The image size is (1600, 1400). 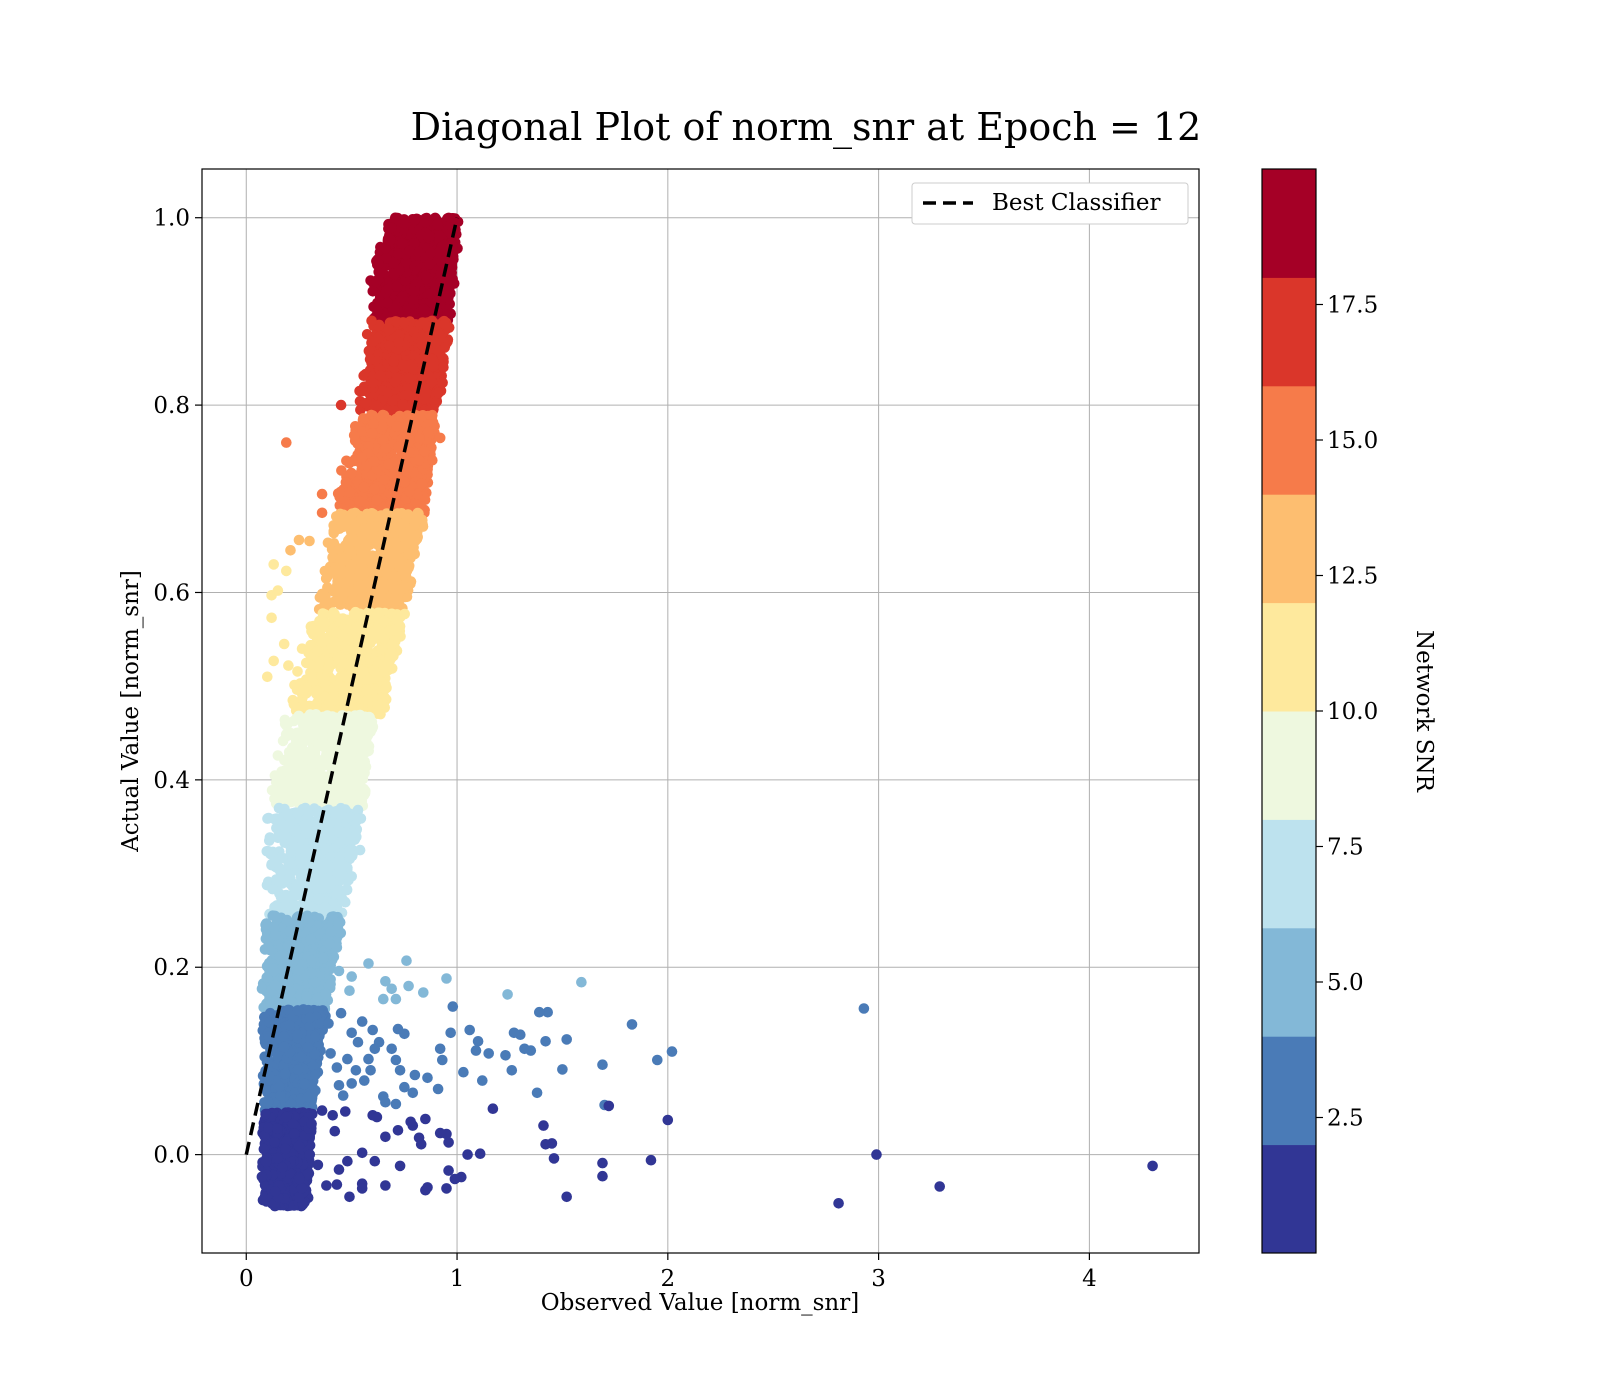 What do you see at coordinates (806, 127) in the screenshot?
I see `chart-title: Diagonal Plot of norm_snr at Epoch = 12` at bounding box center [806, 127].